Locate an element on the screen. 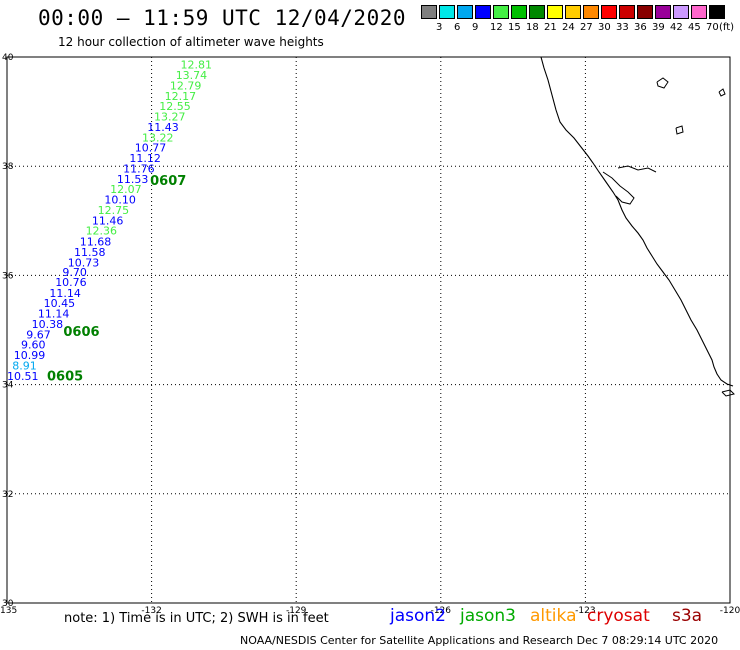  wave-height-label: 10.51 is located at coordinates (23, 376).